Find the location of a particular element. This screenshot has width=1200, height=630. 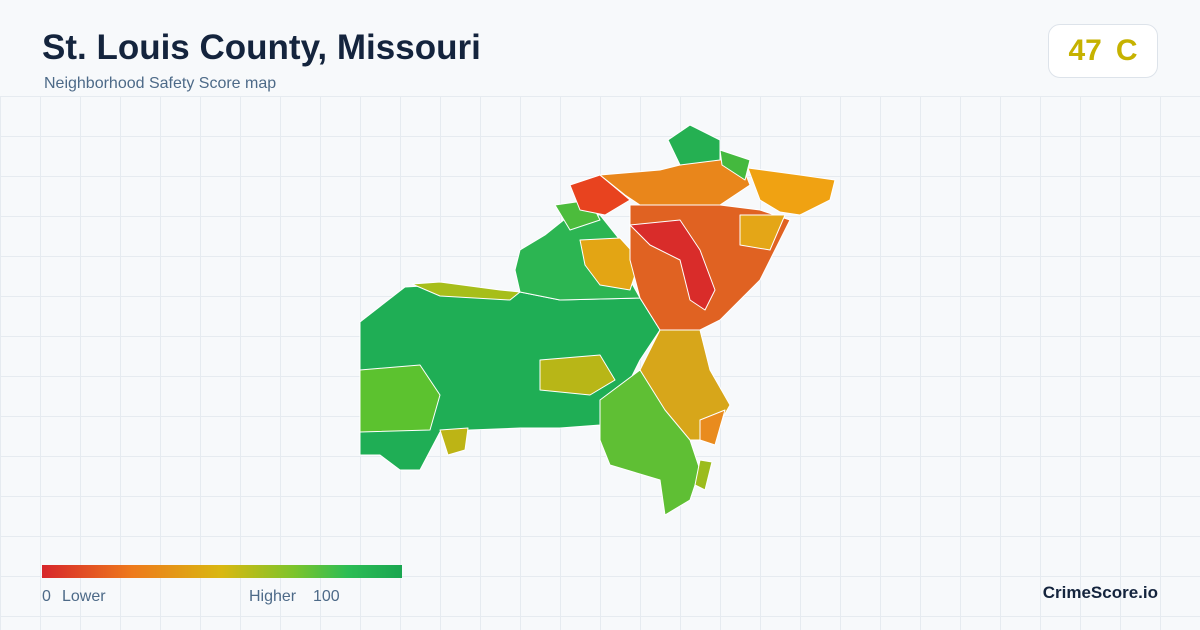

score-grade: C is located at coordinates (1126, 50).